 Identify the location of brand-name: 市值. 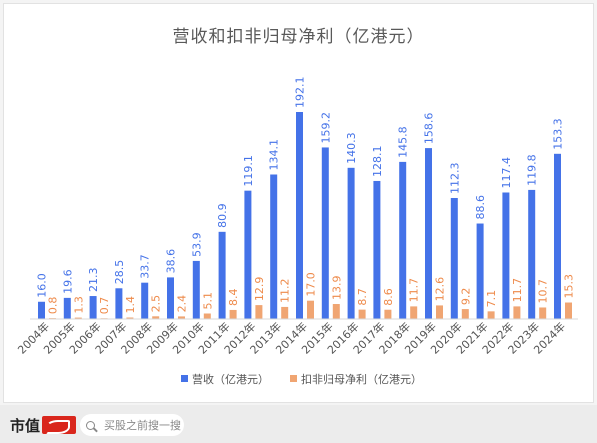
(25, 425).